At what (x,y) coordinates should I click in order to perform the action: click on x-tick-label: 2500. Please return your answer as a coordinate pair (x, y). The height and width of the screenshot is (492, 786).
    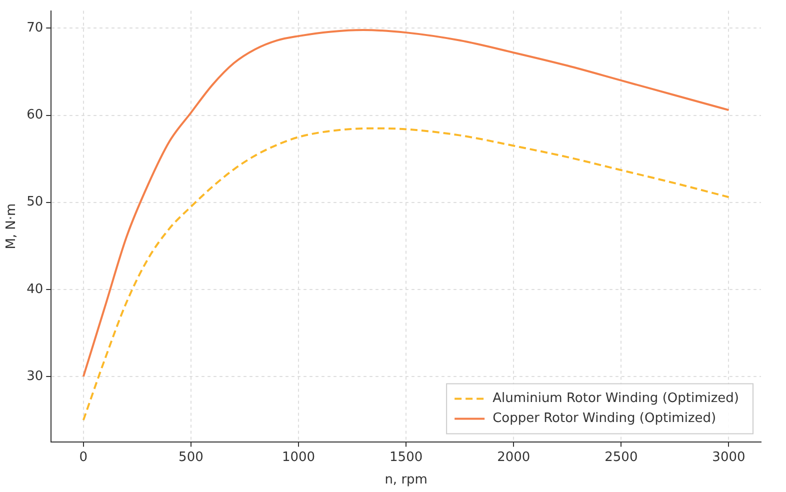
    Looking at the image, I should click on (621, 457).